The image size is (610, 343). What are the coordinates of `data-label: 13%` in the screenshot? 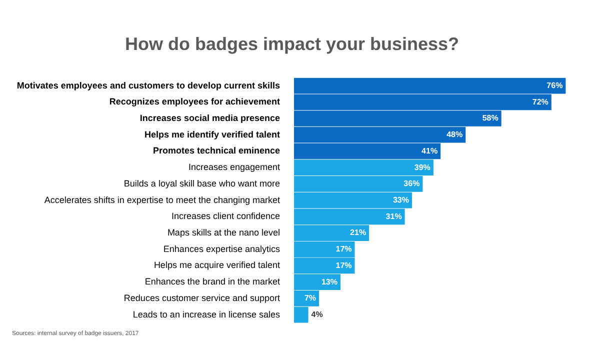 It's located at (329, 281).